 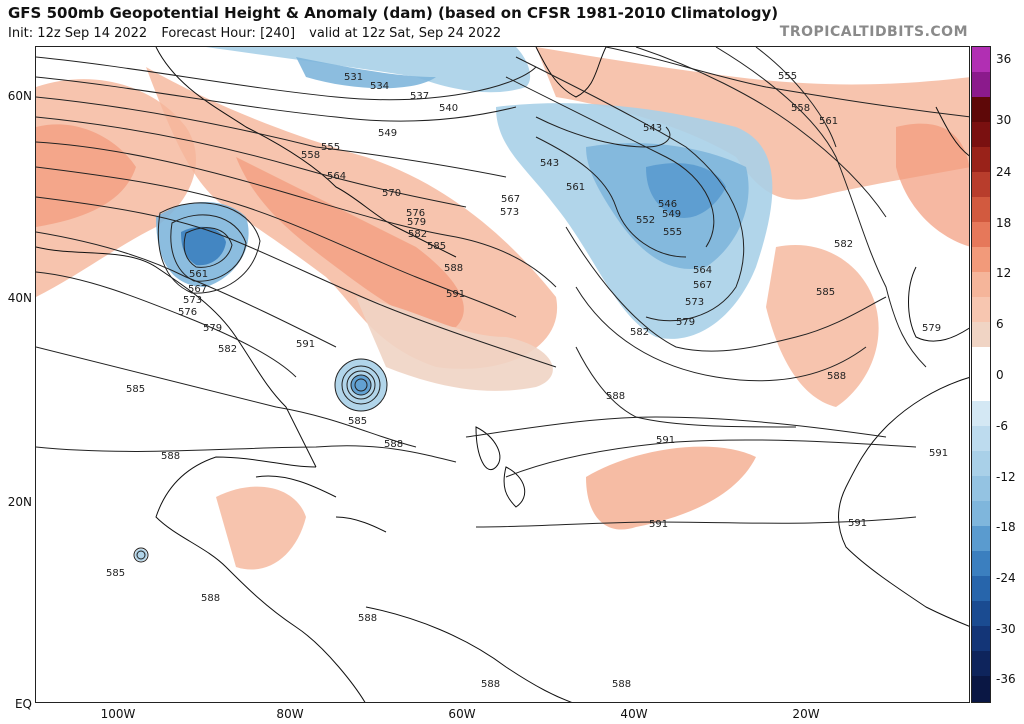 What do you see at coordinates (1006, 477) in the screenshot?
I see `colorbar-label: -12` at bounding box center [1006, 477].